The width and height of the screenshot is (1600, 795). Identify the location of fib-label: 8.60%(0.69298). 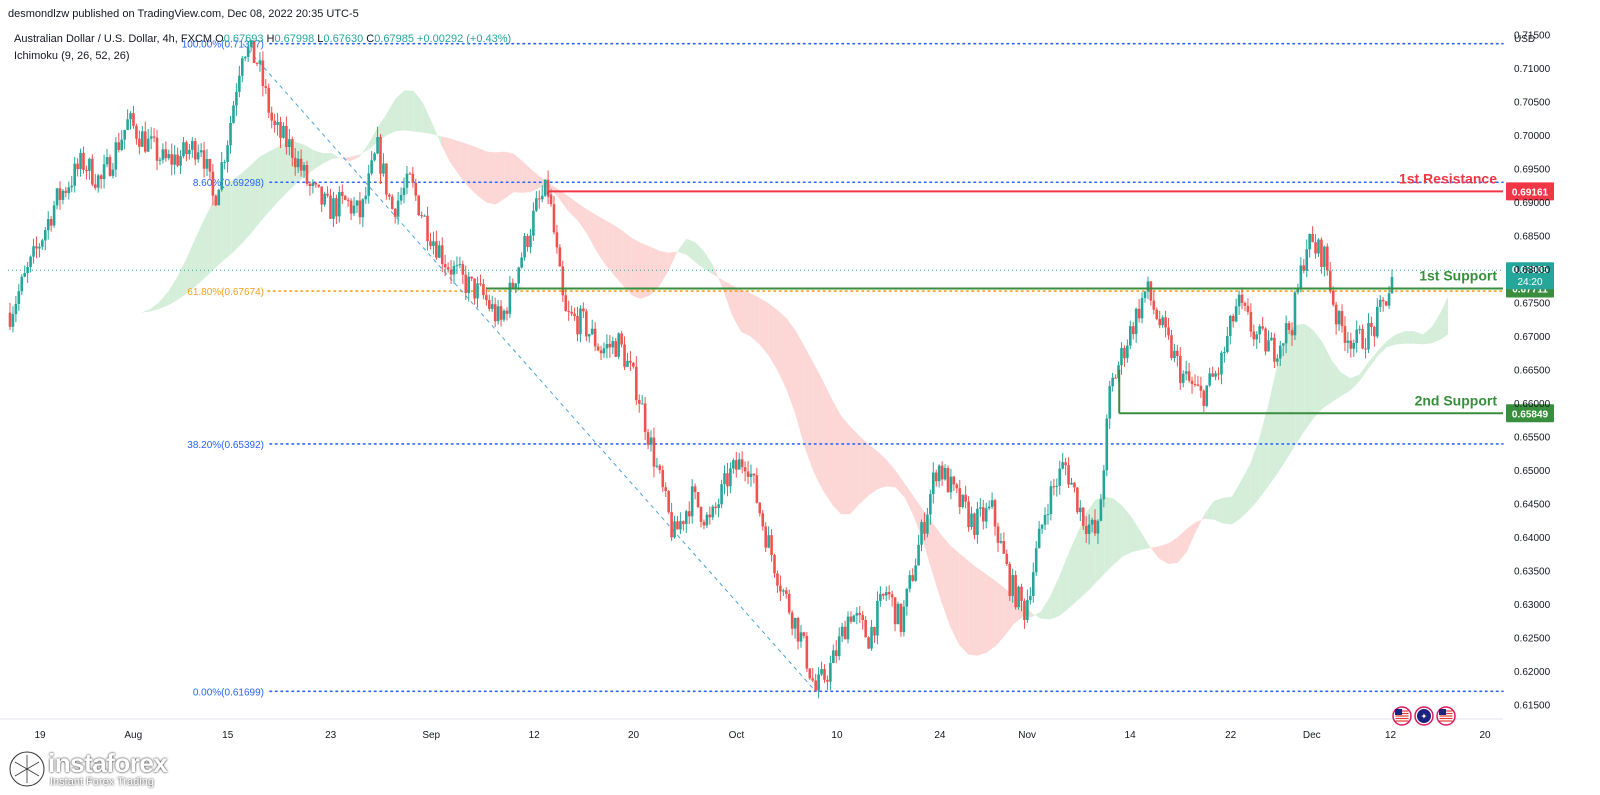
(228, 183).